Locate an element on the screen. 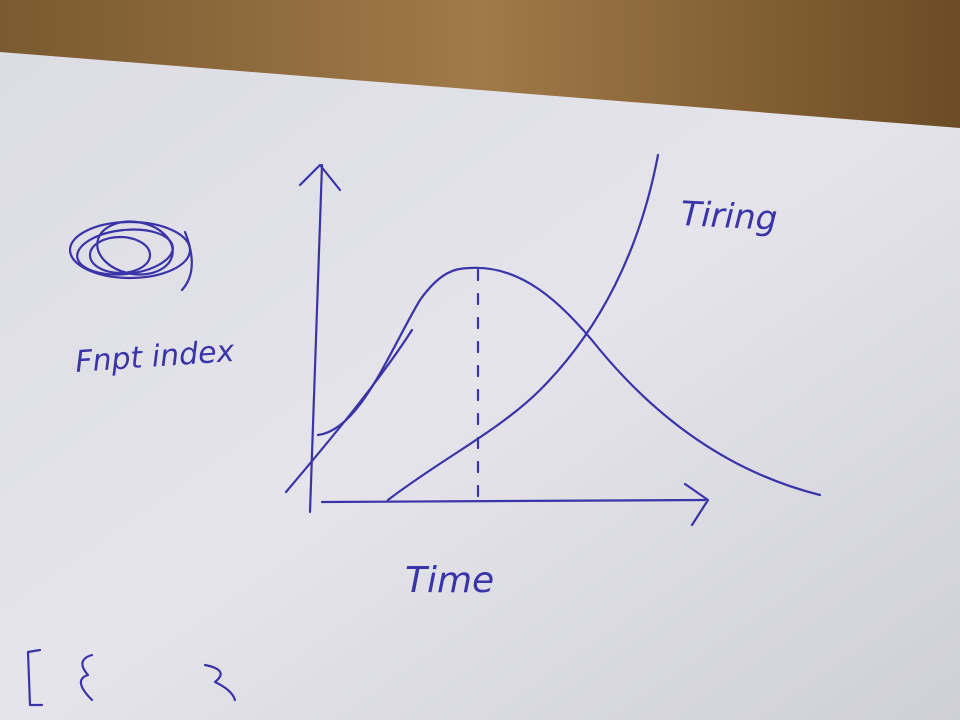 The image size is (960, 720). curve-label: Tiring is located at coordinates (729, 216).